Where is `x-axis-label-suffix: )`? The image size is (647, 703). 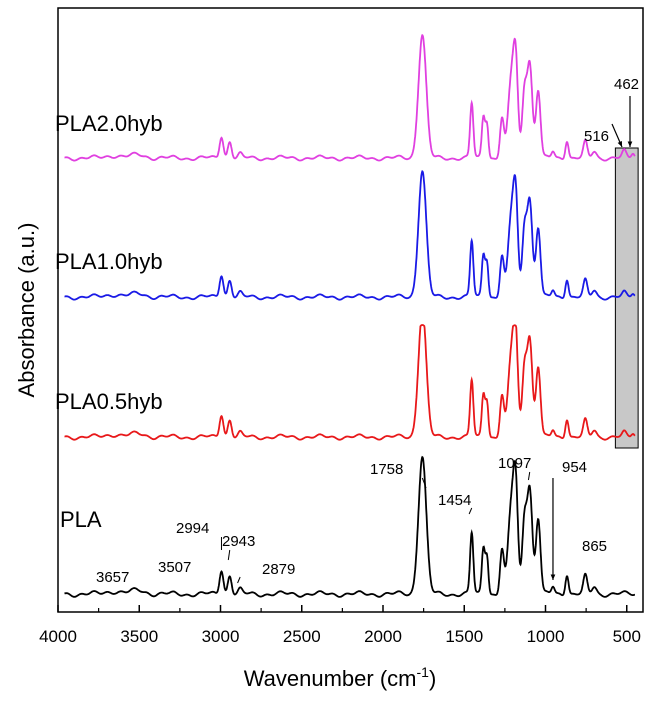
x-axis-label-suffix: ) is located at coordinates (432, 678).